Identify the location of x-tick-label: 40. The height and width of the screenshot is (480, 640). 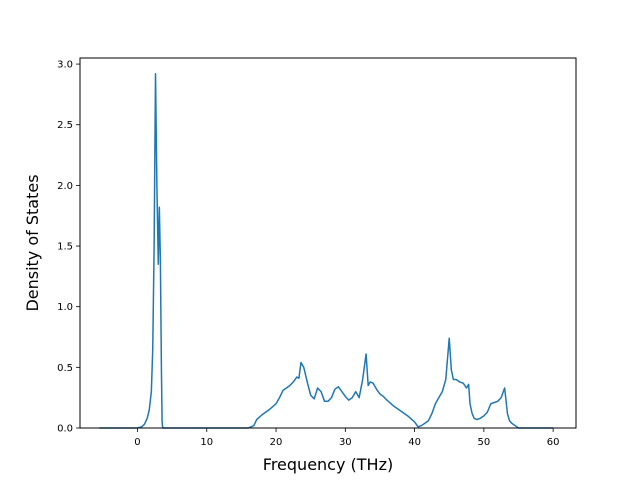
(414, 442).